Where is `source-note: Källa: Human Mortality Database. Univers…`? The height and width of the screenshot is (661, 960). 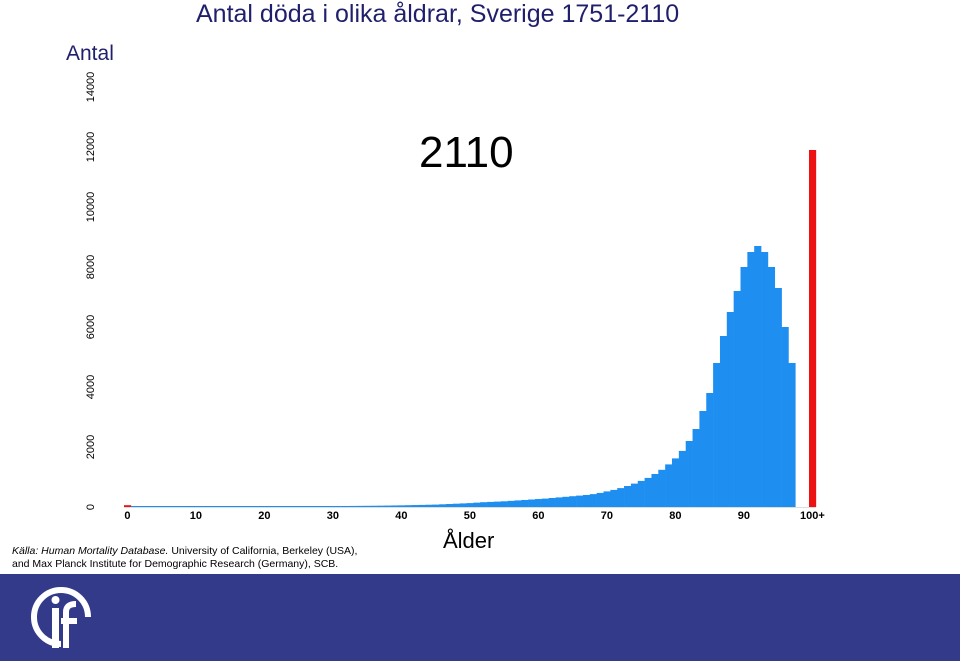 source-note: Källa: Human Mortality Database. Univers… is located at coordinates (192, 558).